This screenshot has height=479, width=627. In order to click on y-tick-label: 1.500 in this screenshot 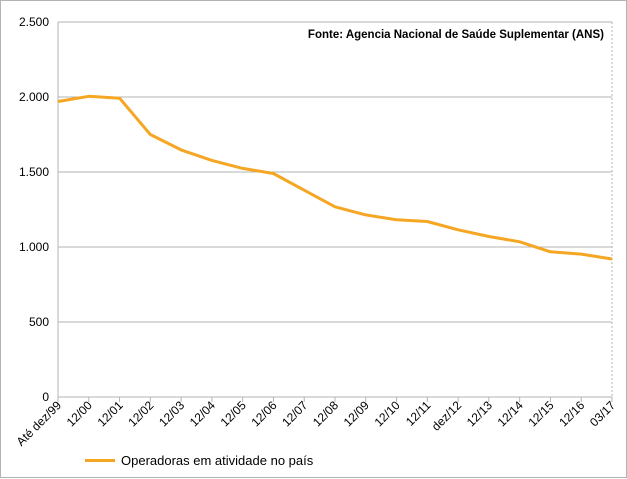, I will do `click(34, 172)`.